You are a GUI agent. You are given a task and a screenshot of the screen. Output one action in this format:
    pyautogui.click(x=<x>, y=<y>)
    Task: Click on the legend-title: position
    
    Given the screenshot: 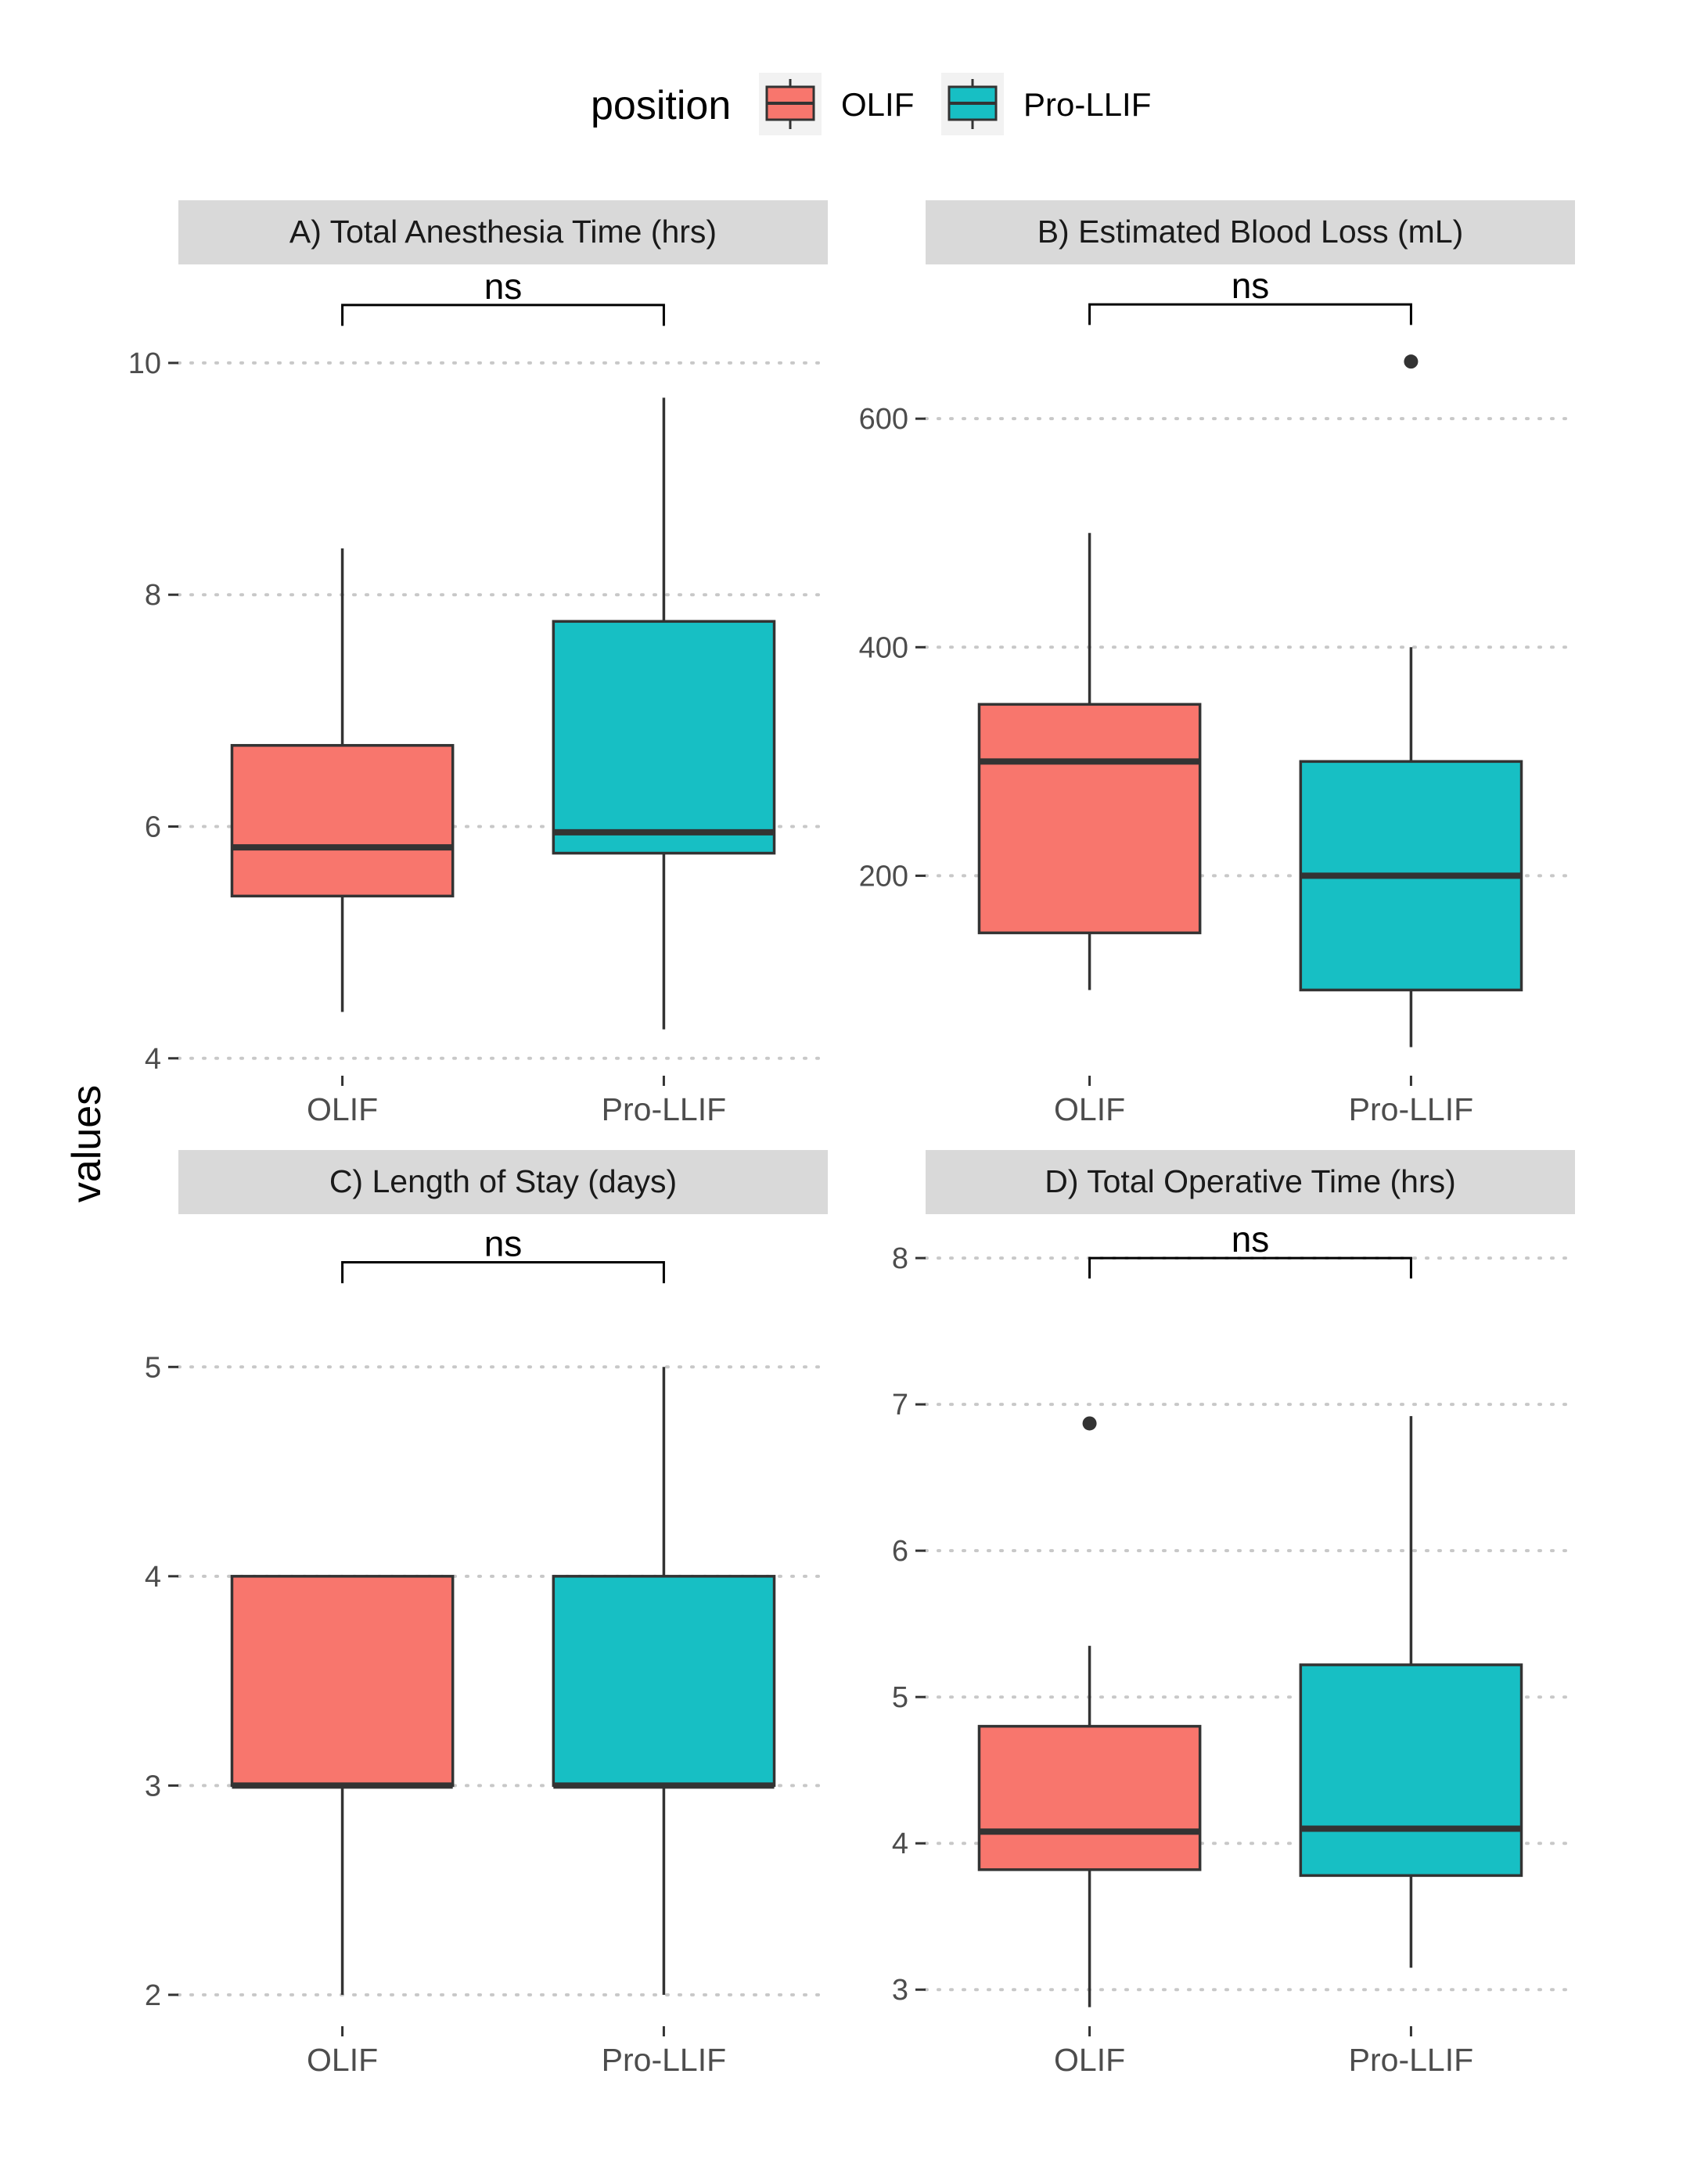 What is the action you would take?
    pyautogui.click(x=661, y=106)
    